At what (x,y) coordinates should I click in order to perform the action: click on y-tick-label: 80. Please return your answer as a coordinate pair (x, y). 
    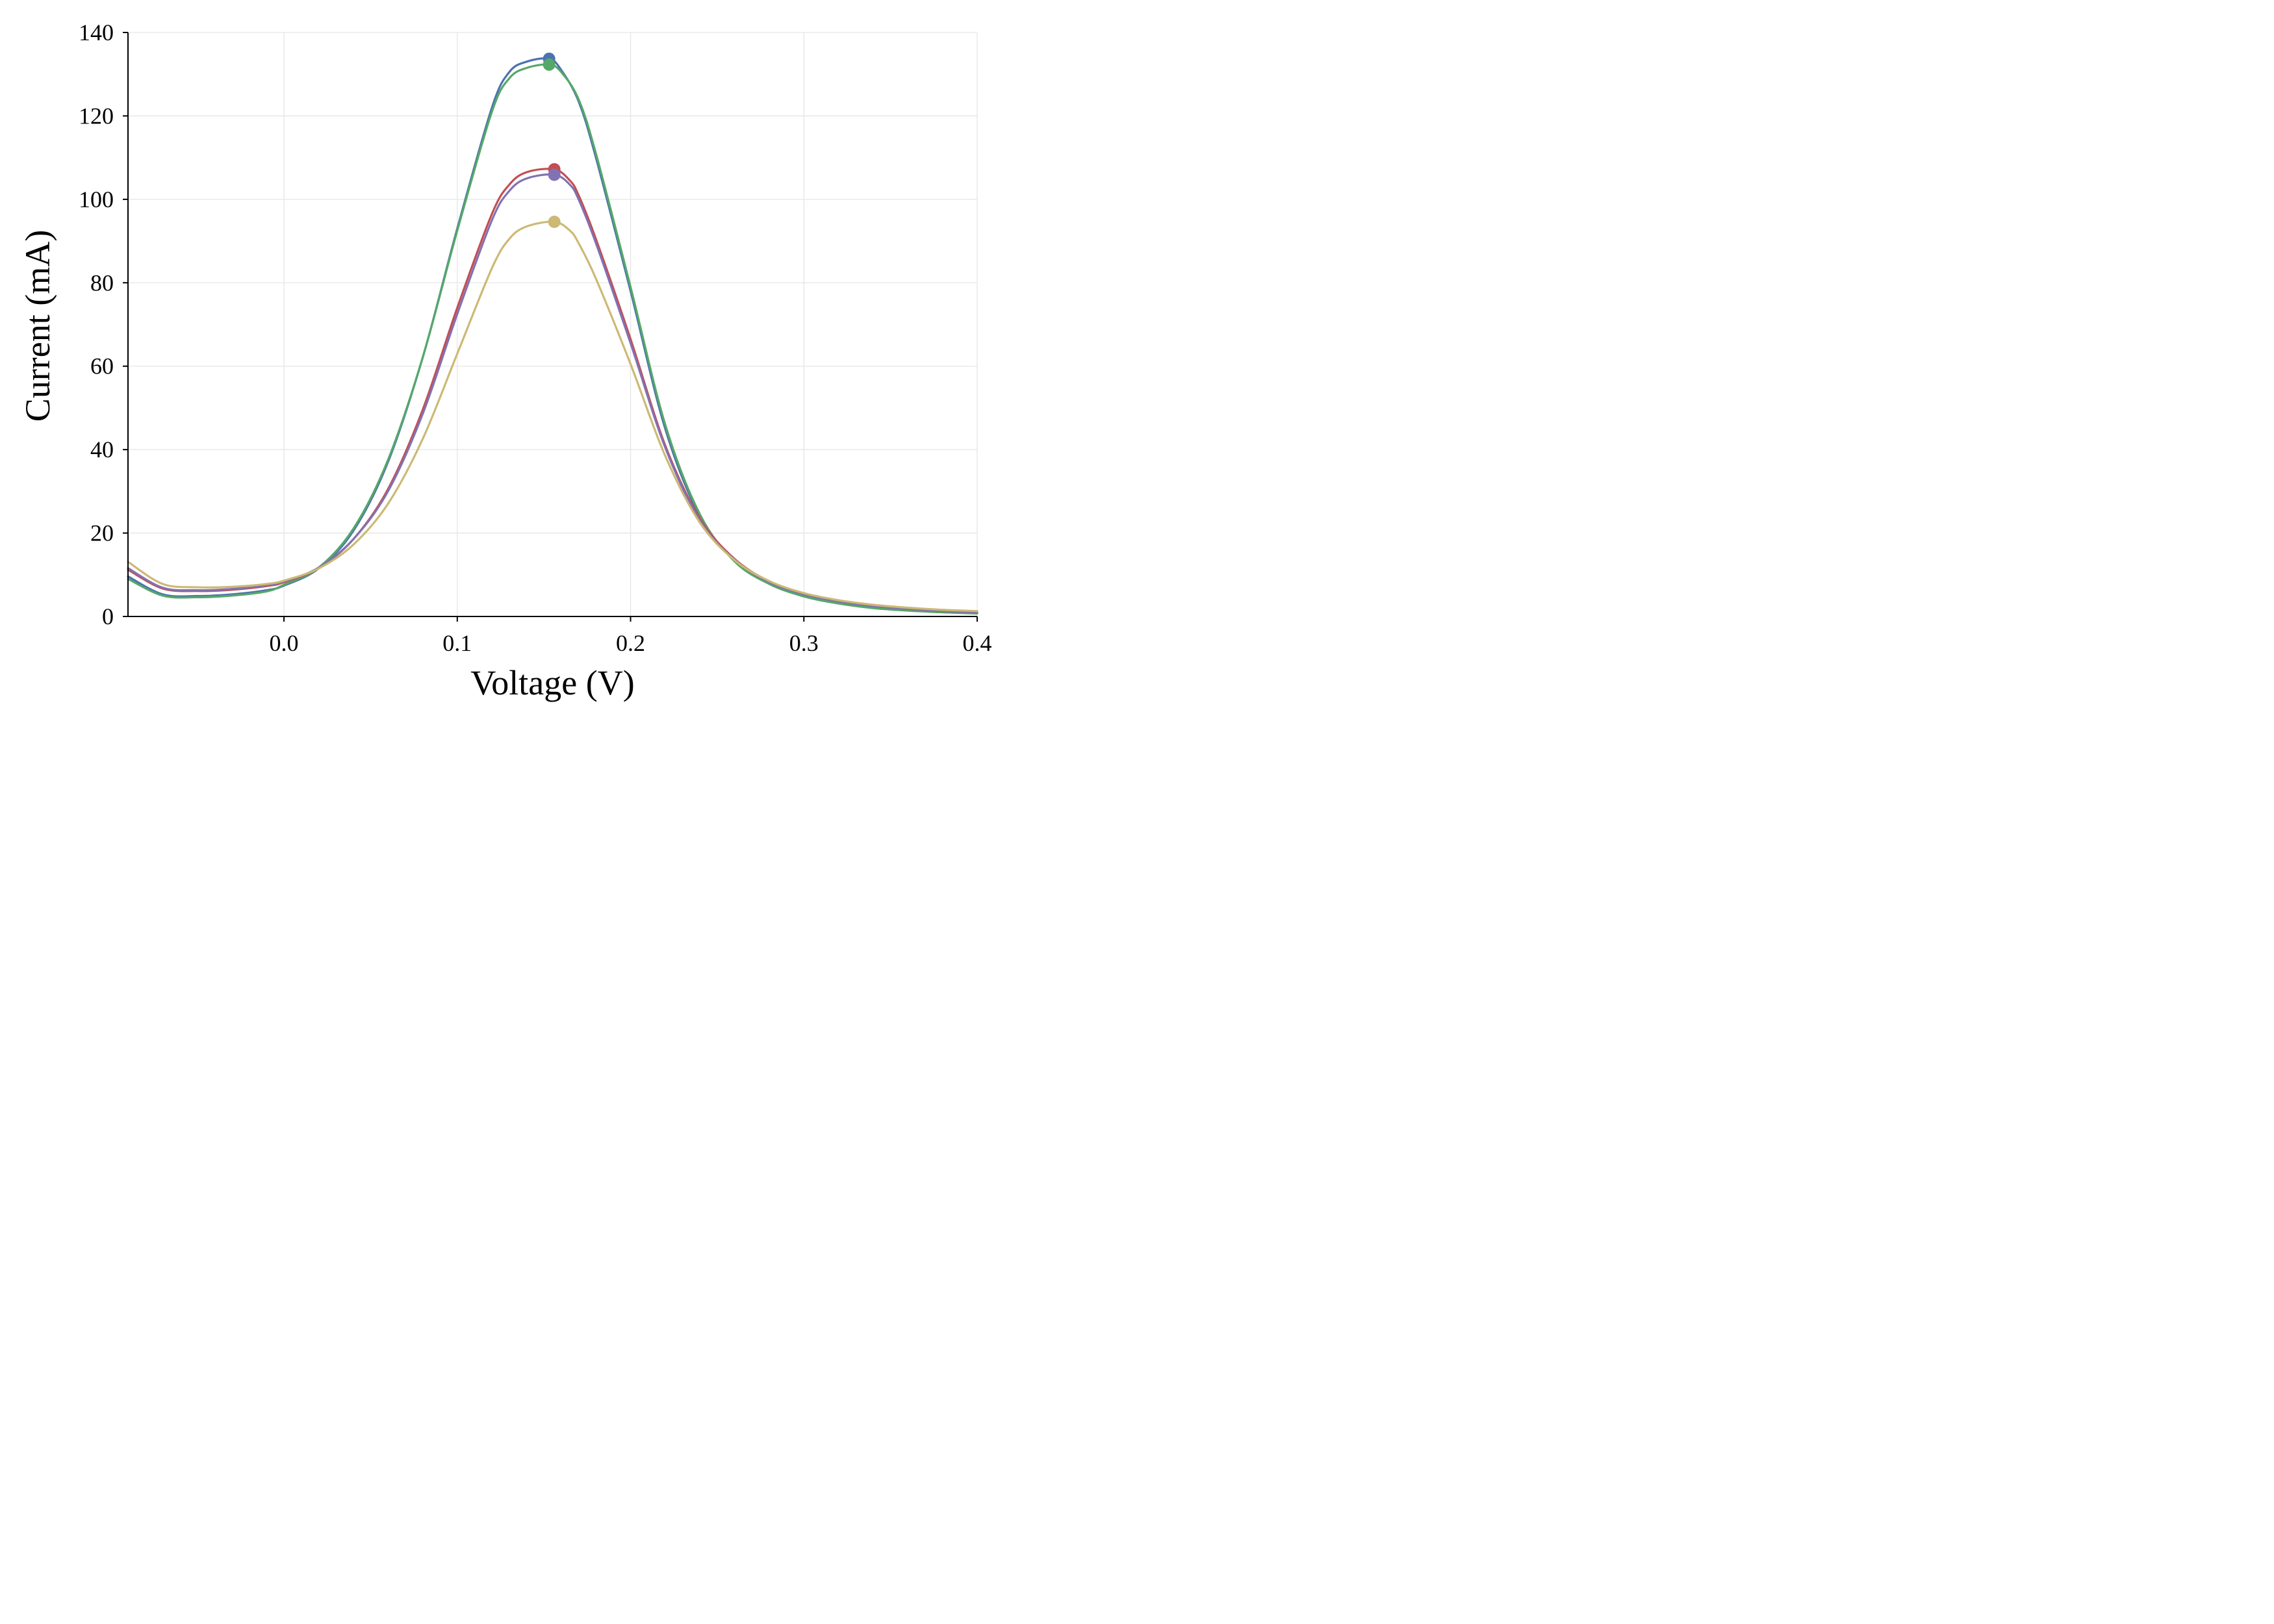
    Looking at the image, I should click on (102, 283).